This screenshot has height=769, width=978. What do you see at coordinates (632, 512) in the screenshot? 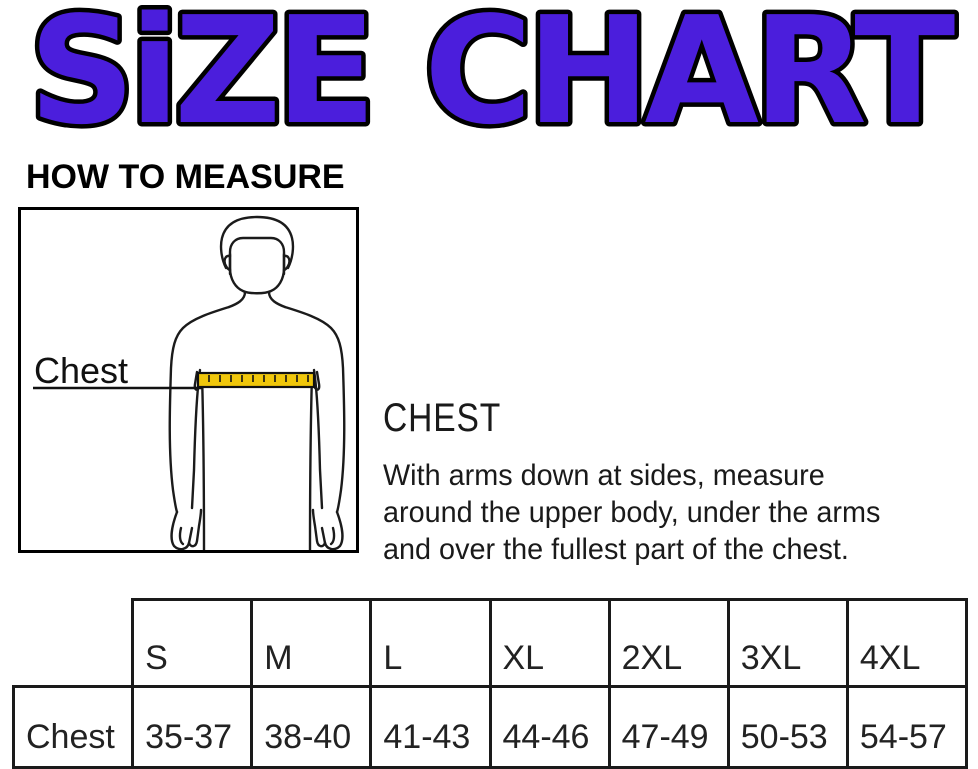
I see `chest-description-line: around the upper body, under the arms` at bounding box center [632, 512].